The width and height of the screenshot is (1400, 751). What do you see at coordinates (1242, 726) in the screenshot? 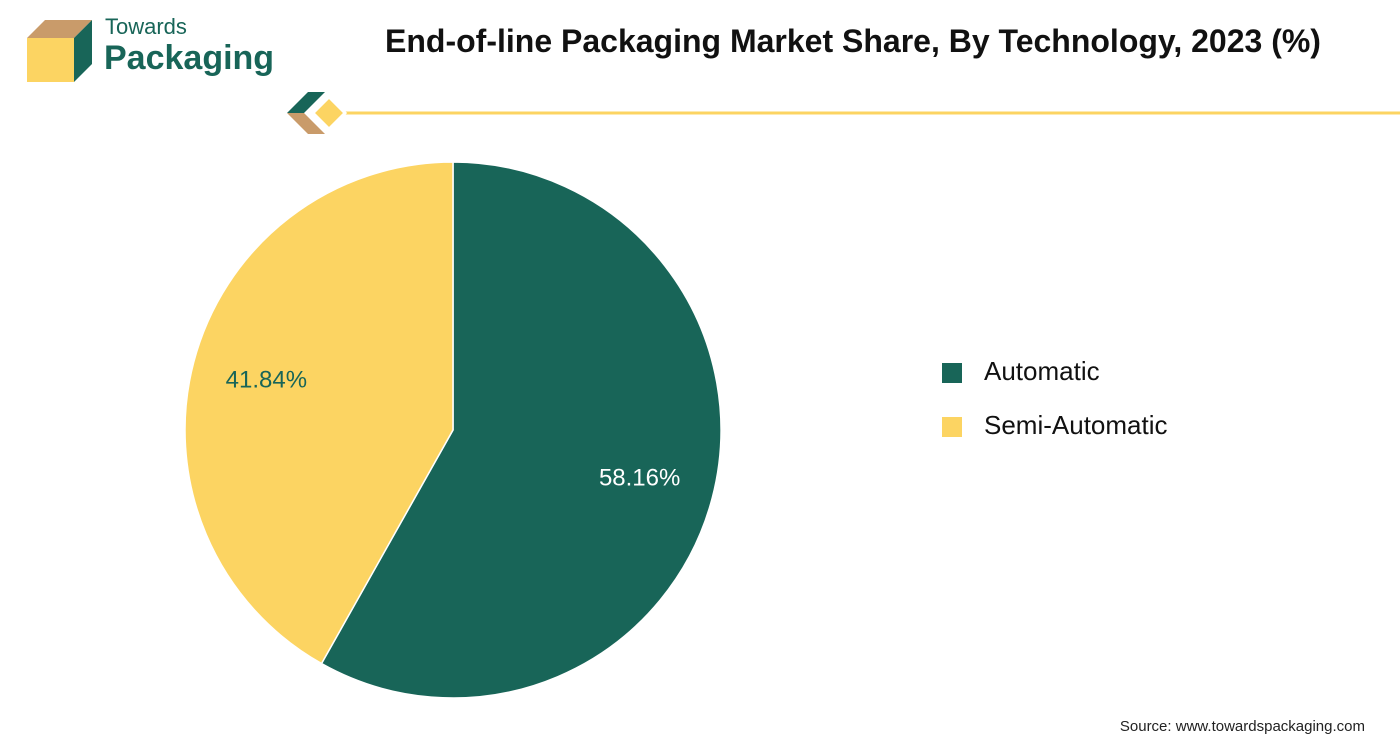
I see `source: Source: www.towardspackaging.com` at bounding box center [1242, 726].